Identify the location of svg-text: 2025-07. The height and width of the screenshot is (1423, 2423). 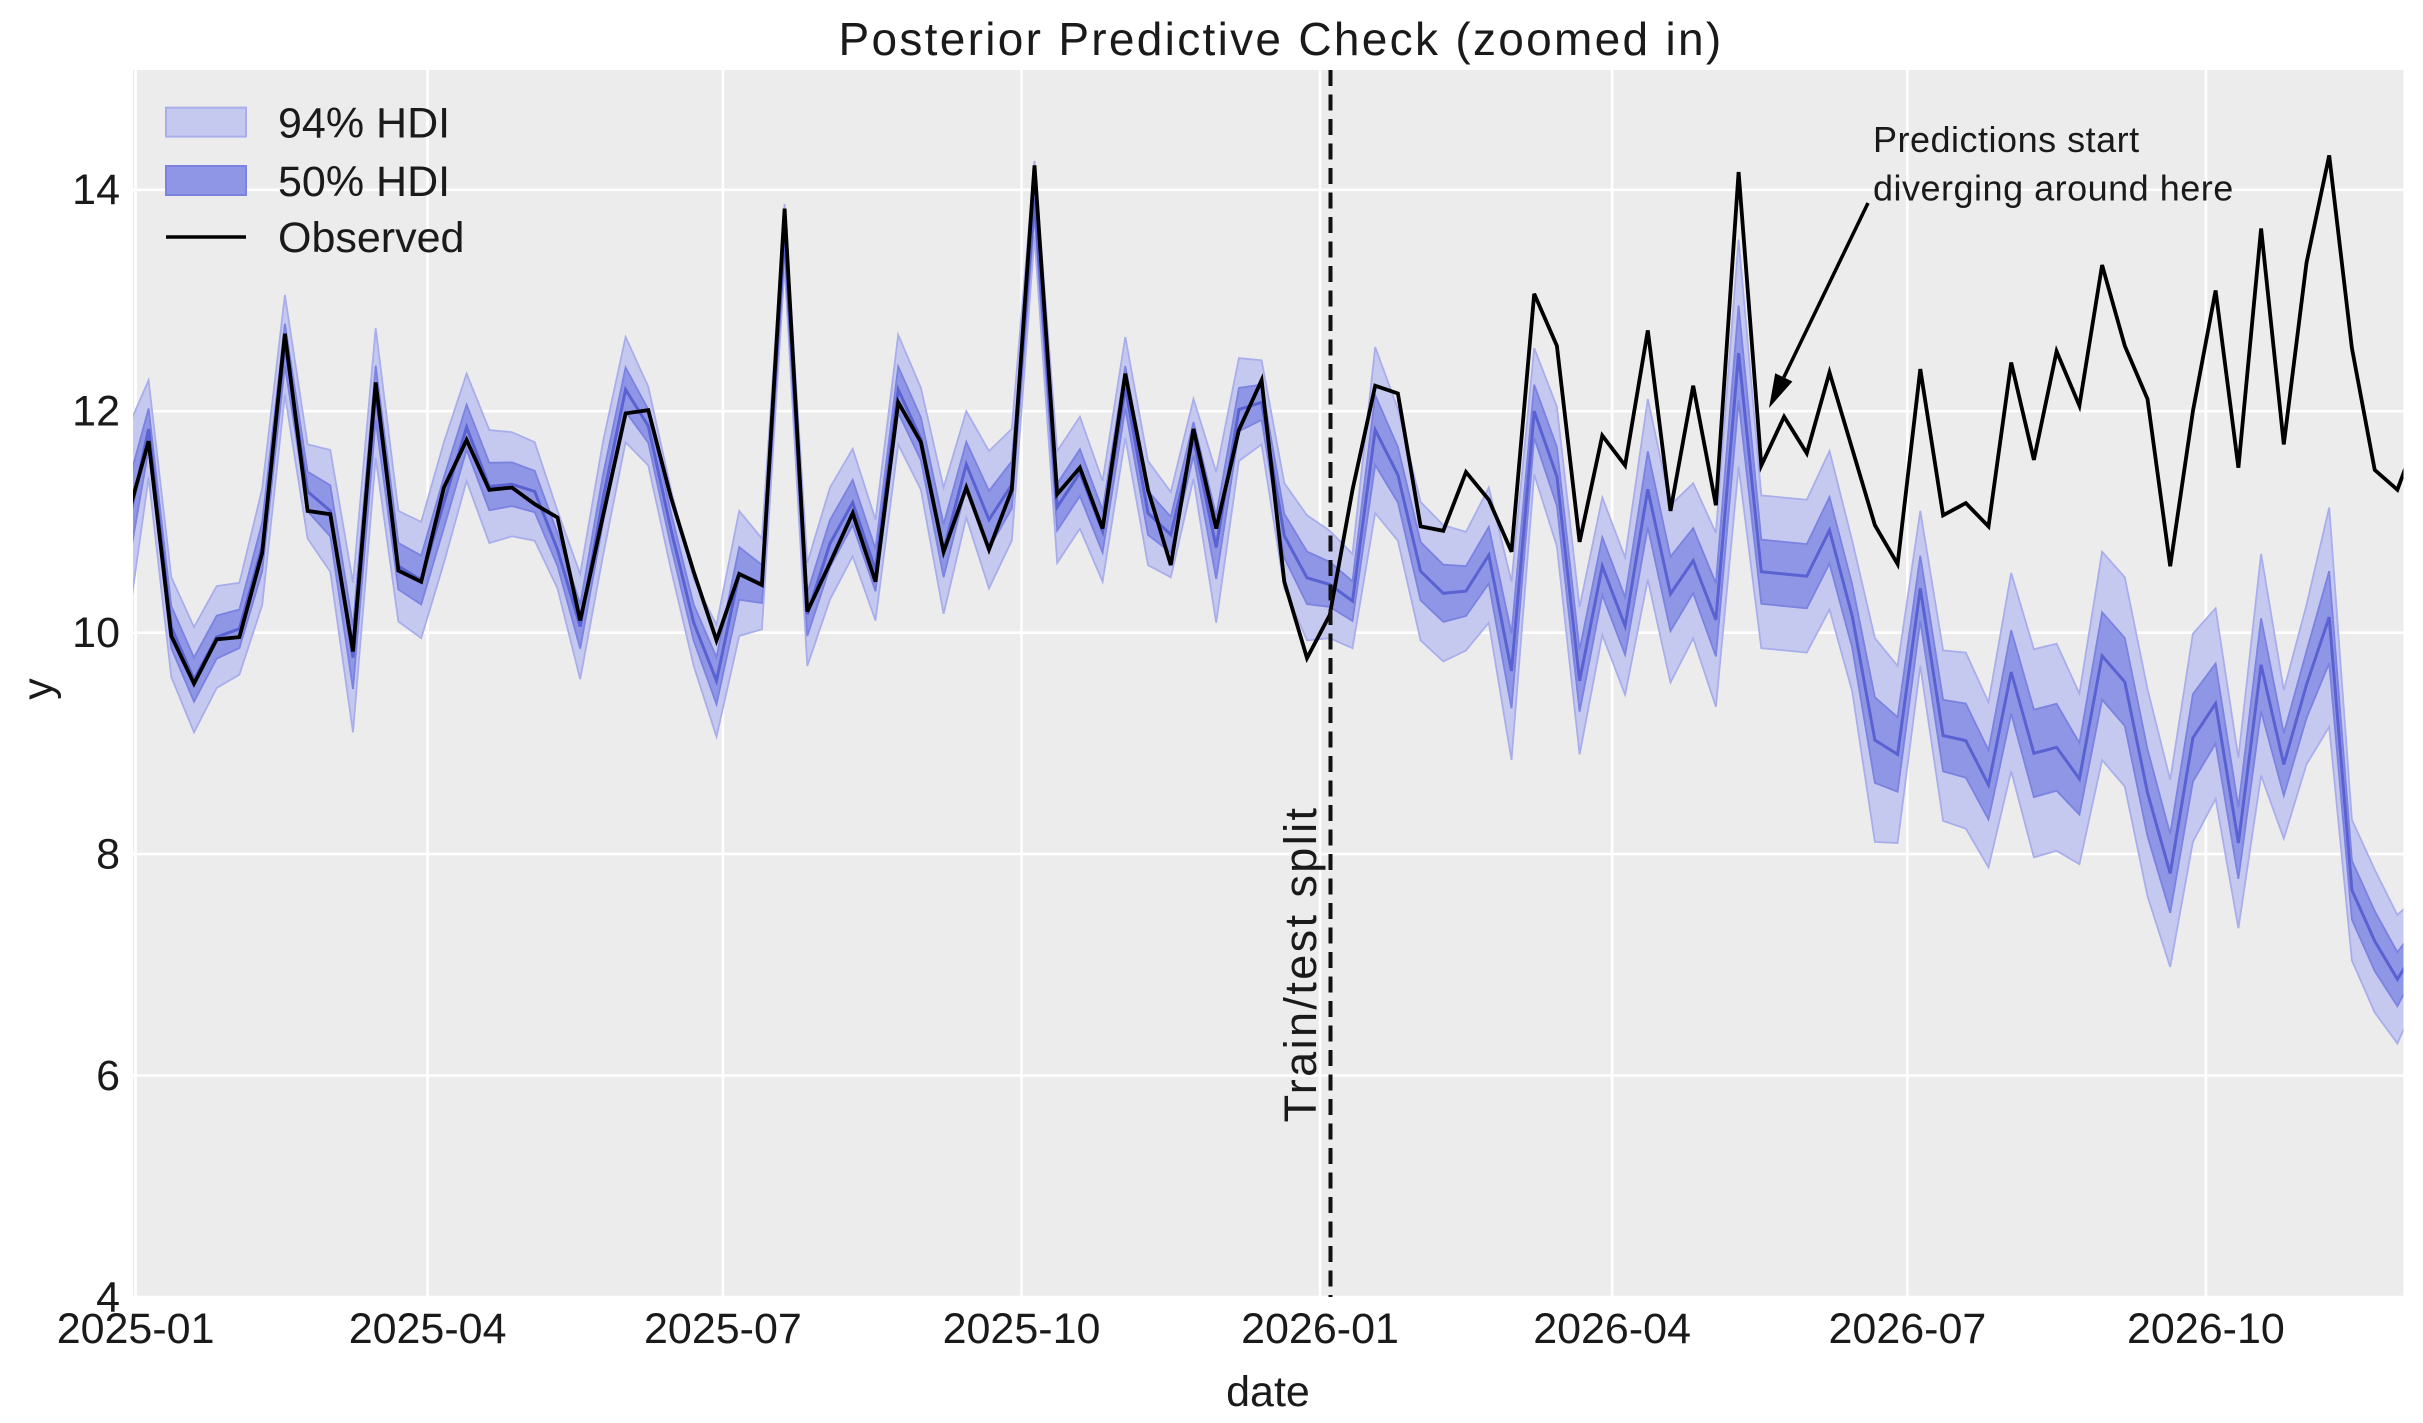
(723, 1329).